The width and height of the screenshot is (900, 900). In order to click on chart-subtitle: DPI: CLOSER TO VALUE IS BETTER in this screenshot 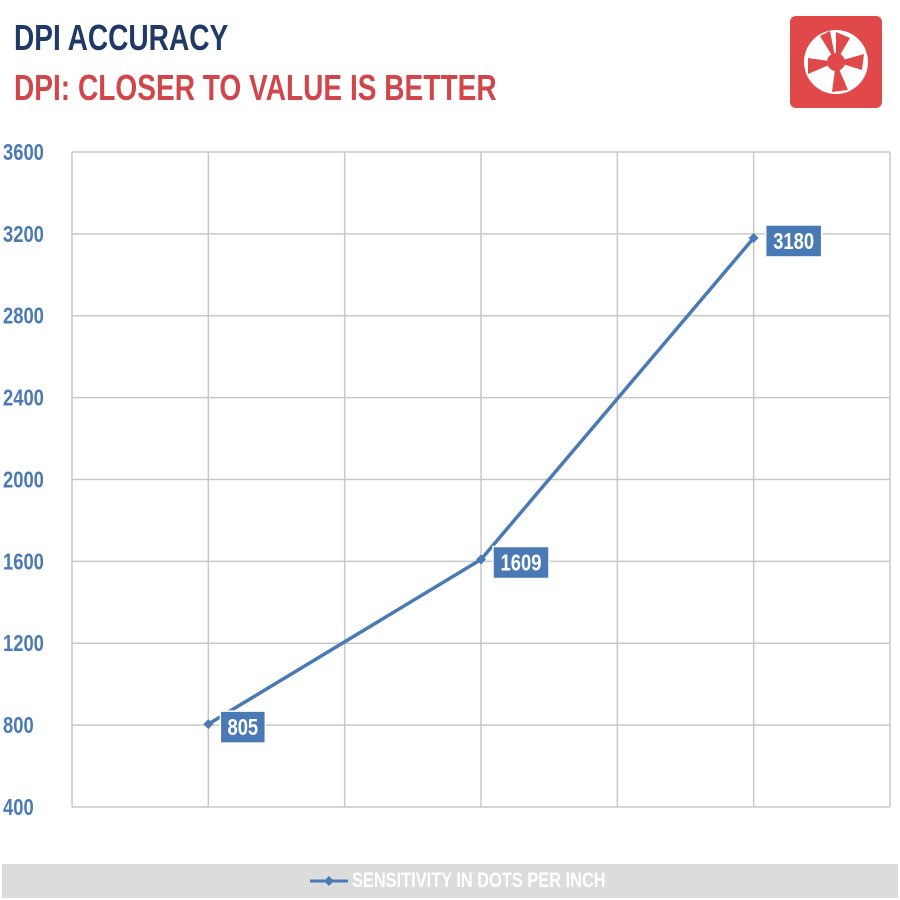, I will do `click(255, 87)`.